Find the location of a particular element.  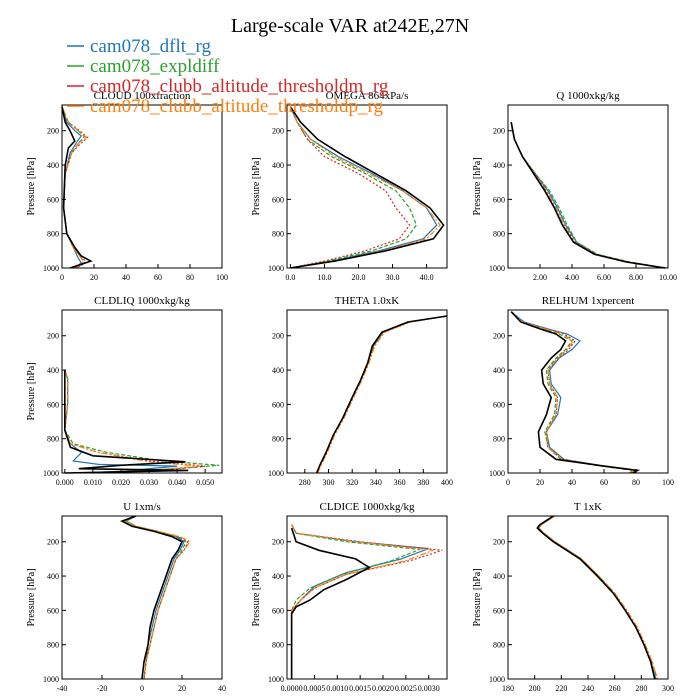

x-tick-label: 400 is located at coordinates (447, 482).